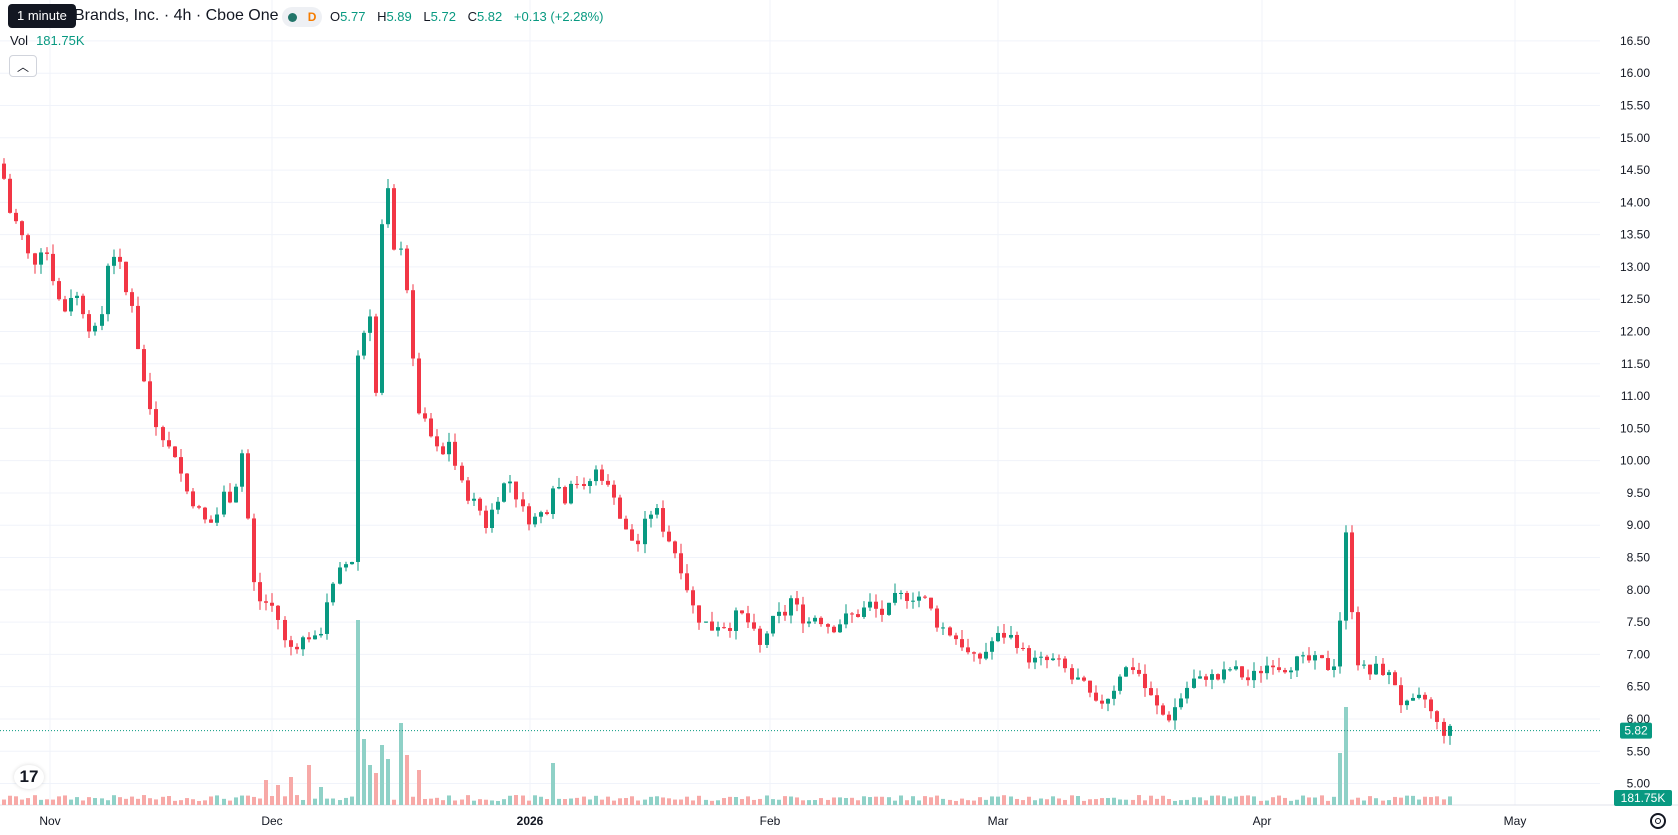 The height and width of the screenshot is (835, 1678). I want to click on price-tick-label: 9.00, so click(1639, 525).